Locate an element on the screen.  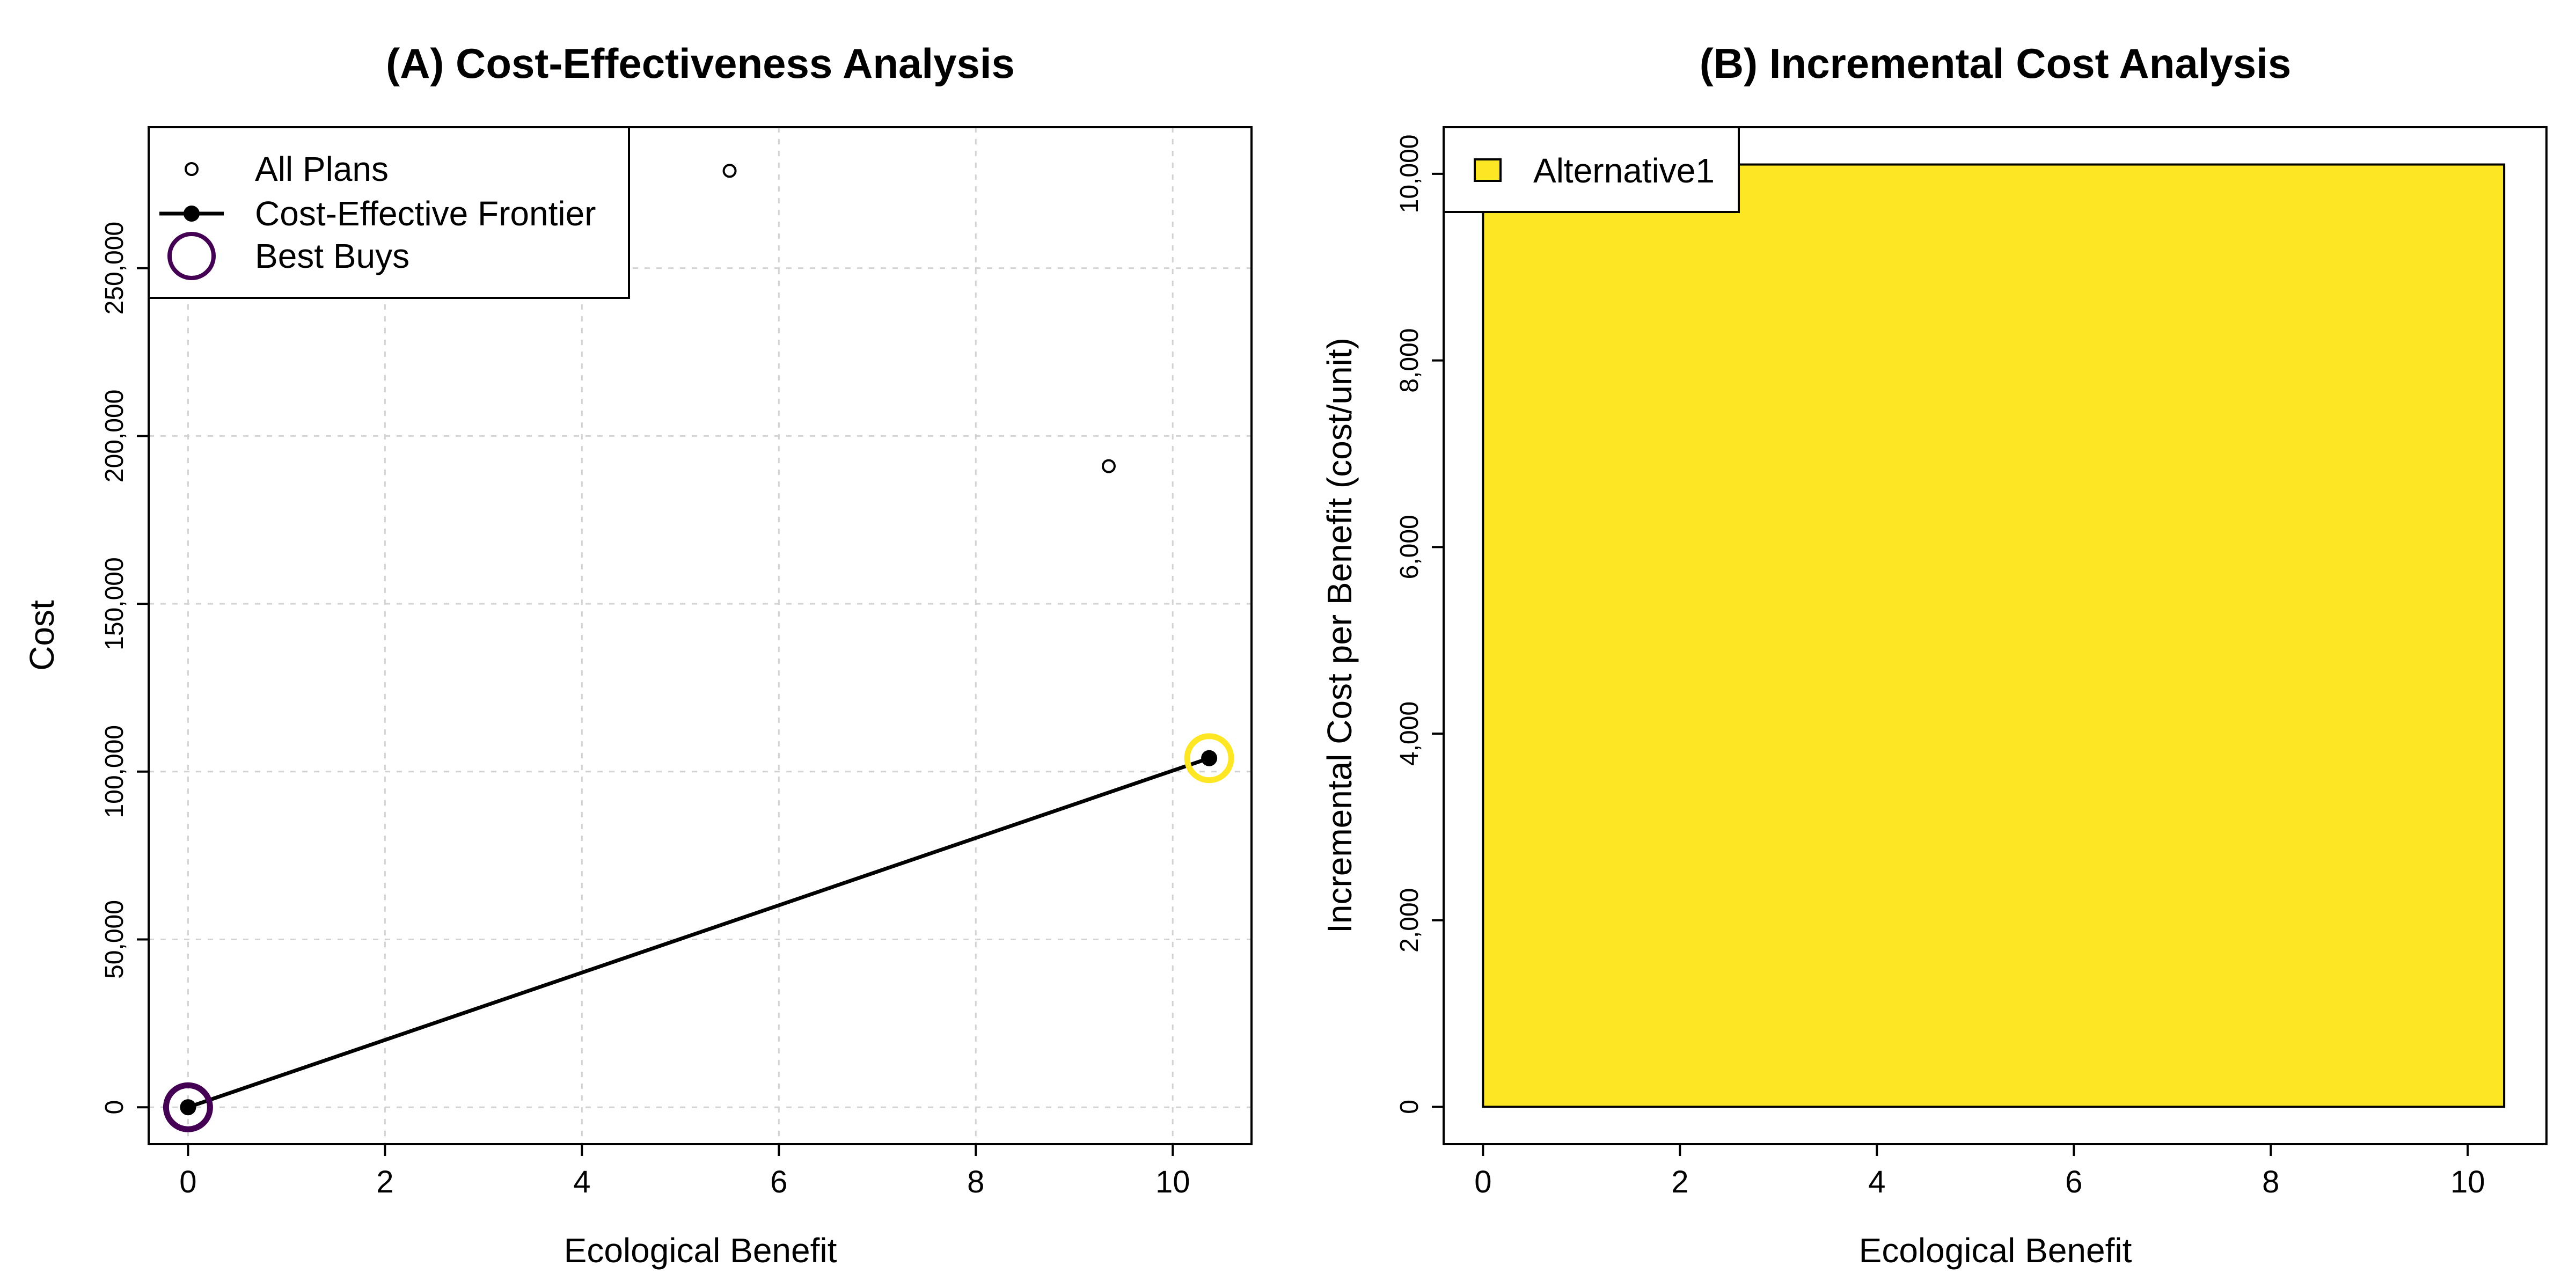
panel-a-legend-box is located at coordinates (389, 212).